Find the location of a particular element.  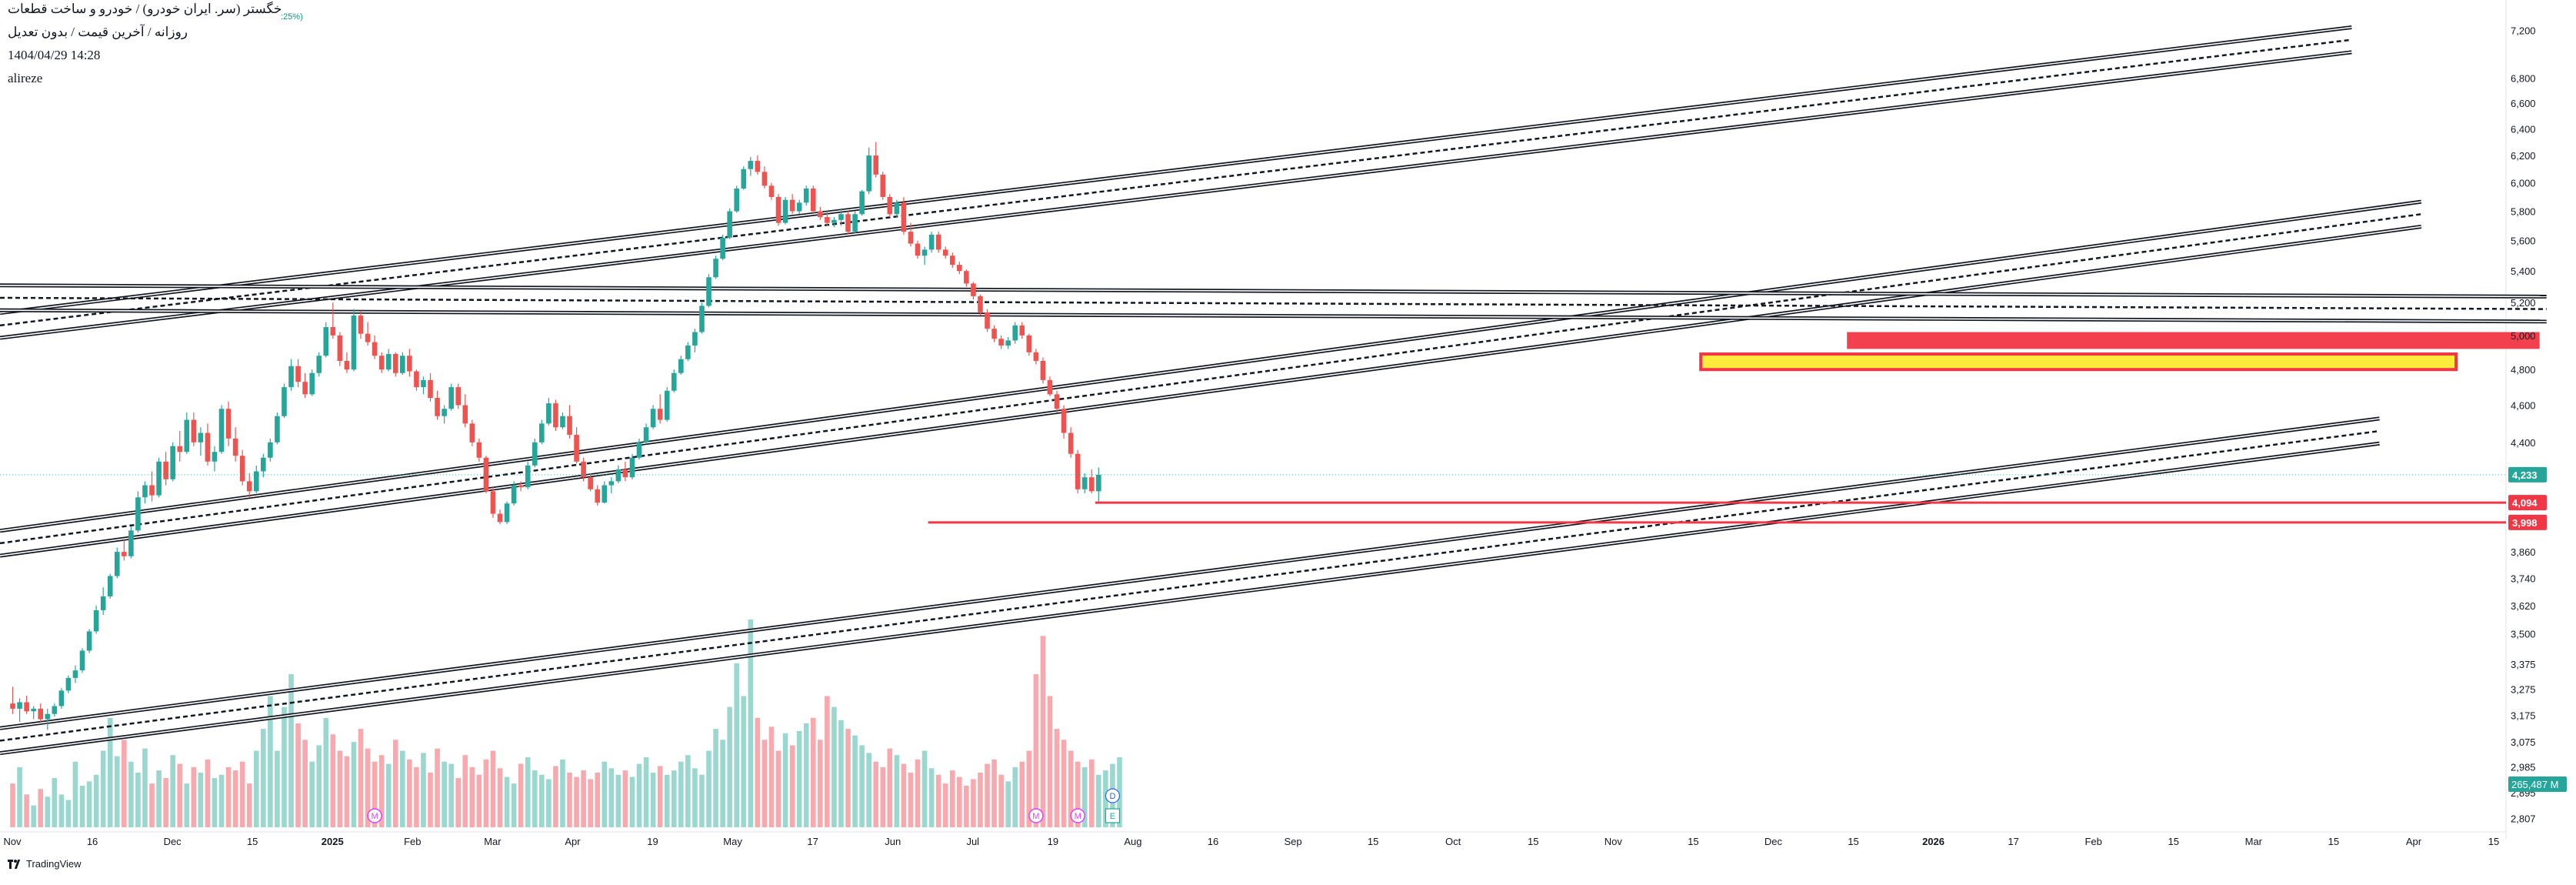

author-label: alireze is located at coordinates (25, 78).